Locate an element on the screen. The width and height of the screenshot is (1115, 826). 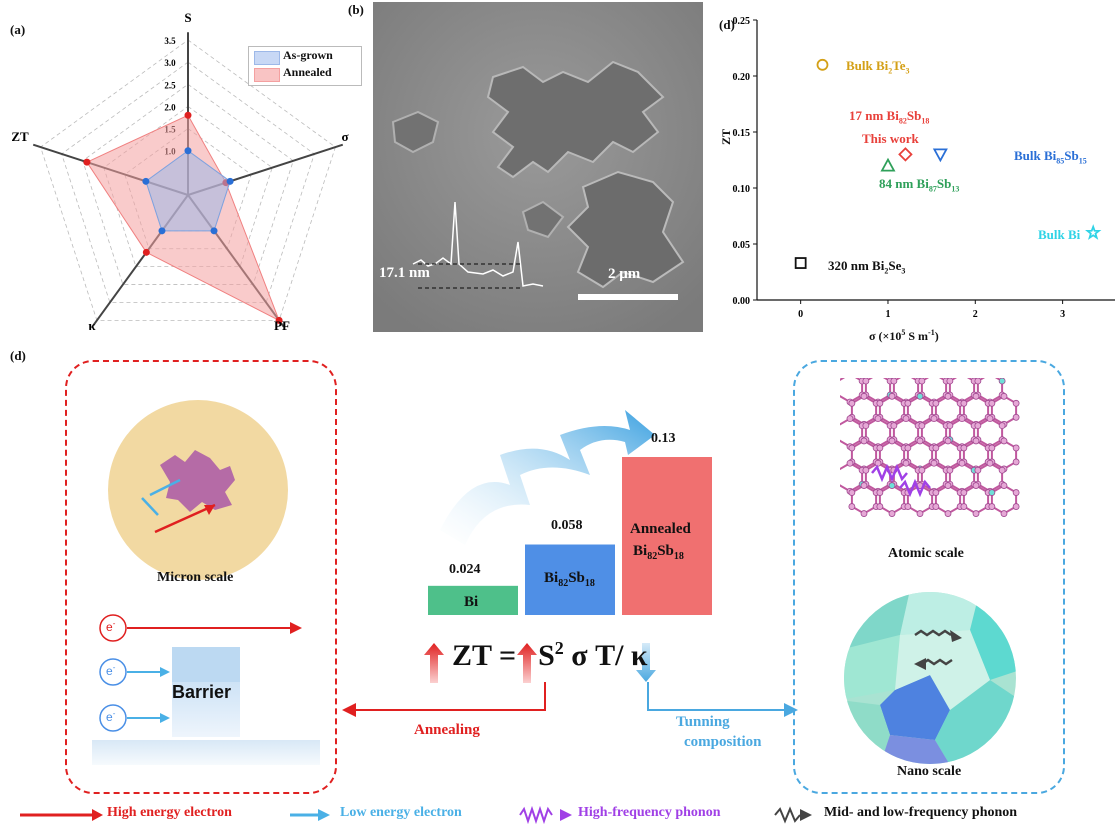
equation-arrows is located at coordinates (540, 663).